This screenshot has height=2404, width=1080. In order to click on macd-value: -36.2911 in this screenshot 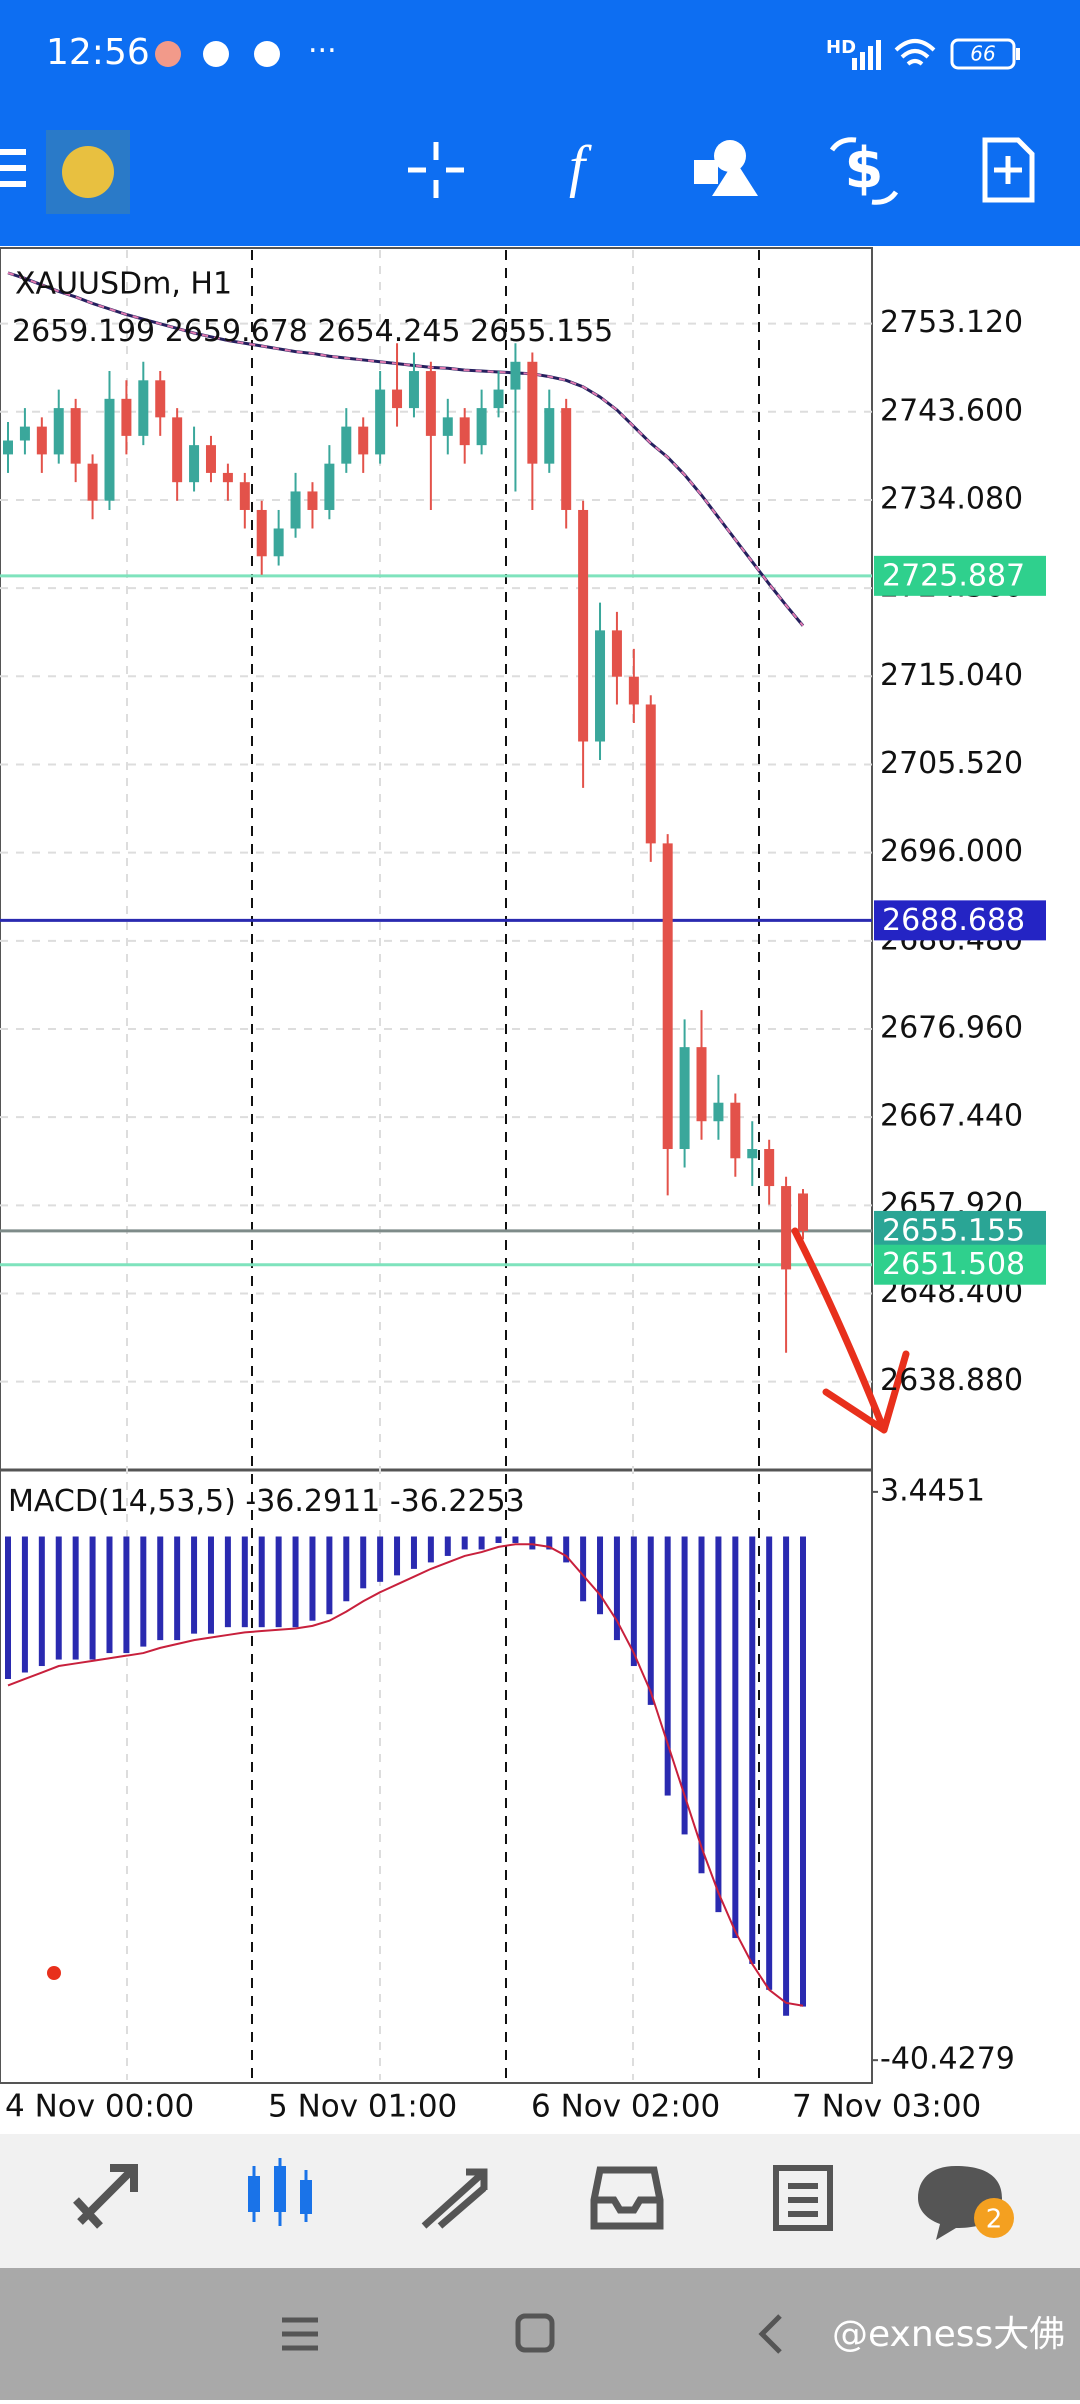, I will do `click(312, 1501)`.